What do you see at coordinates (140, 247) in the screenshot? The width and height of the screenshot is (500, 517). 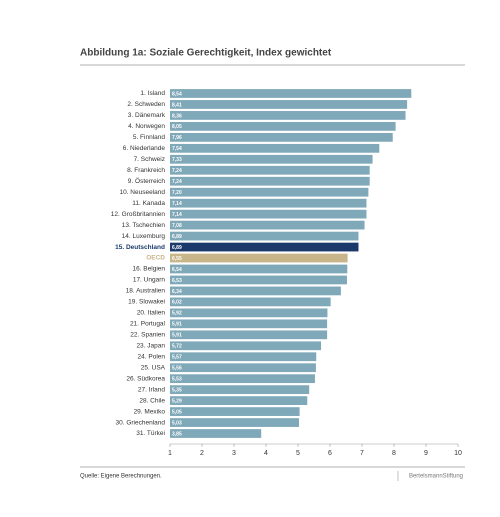 I see `y-tick-label: 15. Deutschland` at bounding box center [140, 247].